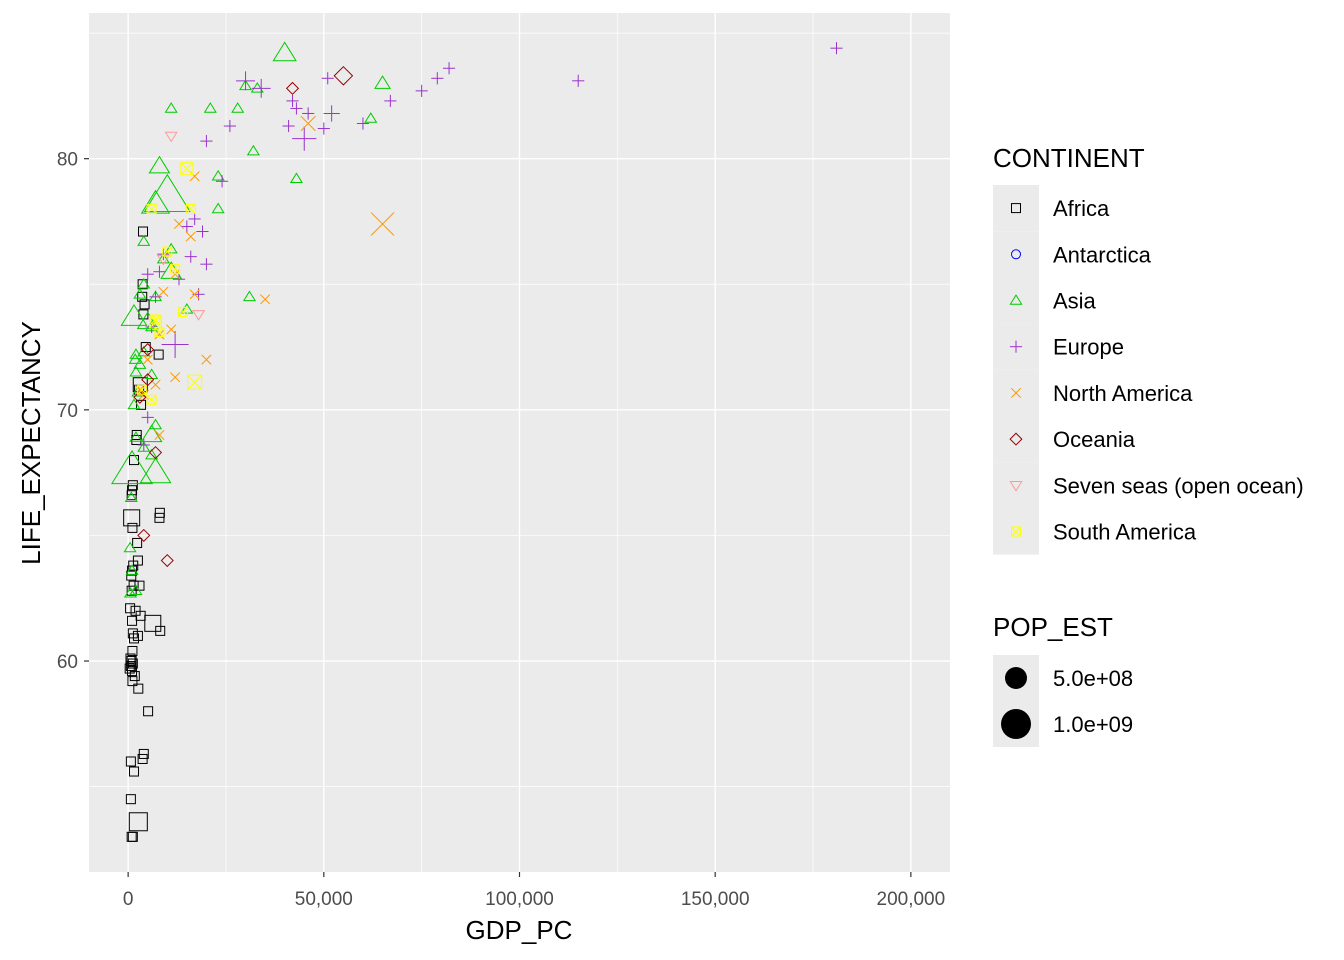 Image resolution: width=1344 pixels, height=960 pixels. Describe the element at coordinates (1069, 158) in the screenshot. I see `legend-continent-title: CONTINENT` at that location.